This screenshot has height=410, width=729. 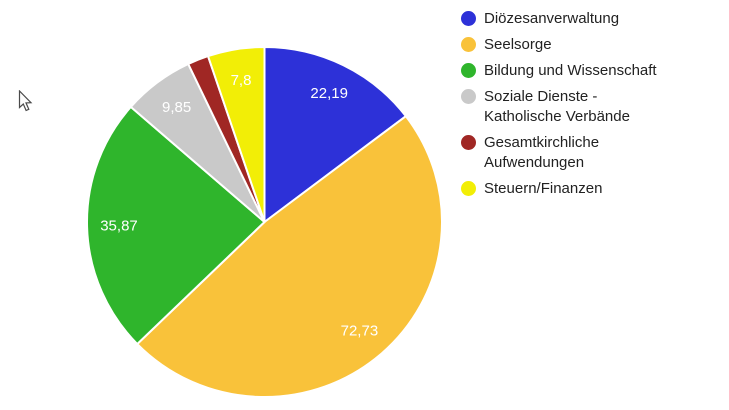 I want to click on legend-item-2: Bildung und Wissenschaft, so click(x=568, y=71).